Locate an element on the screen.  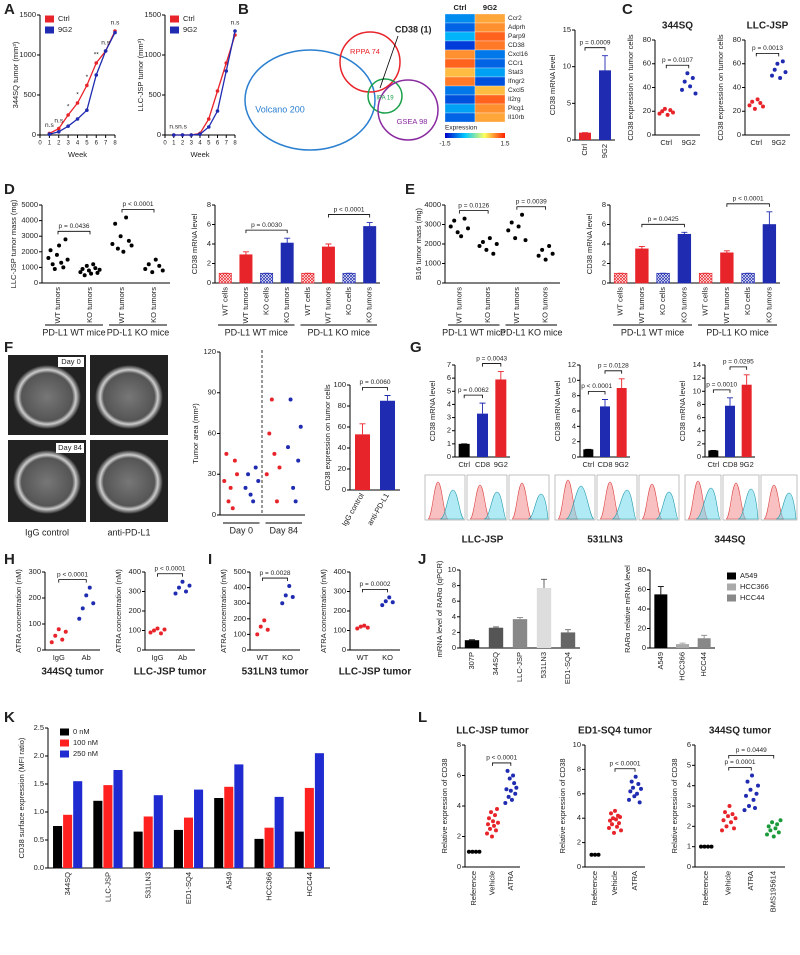
group-label: PD-L1 KO mice is located at coordinates (737, 332).